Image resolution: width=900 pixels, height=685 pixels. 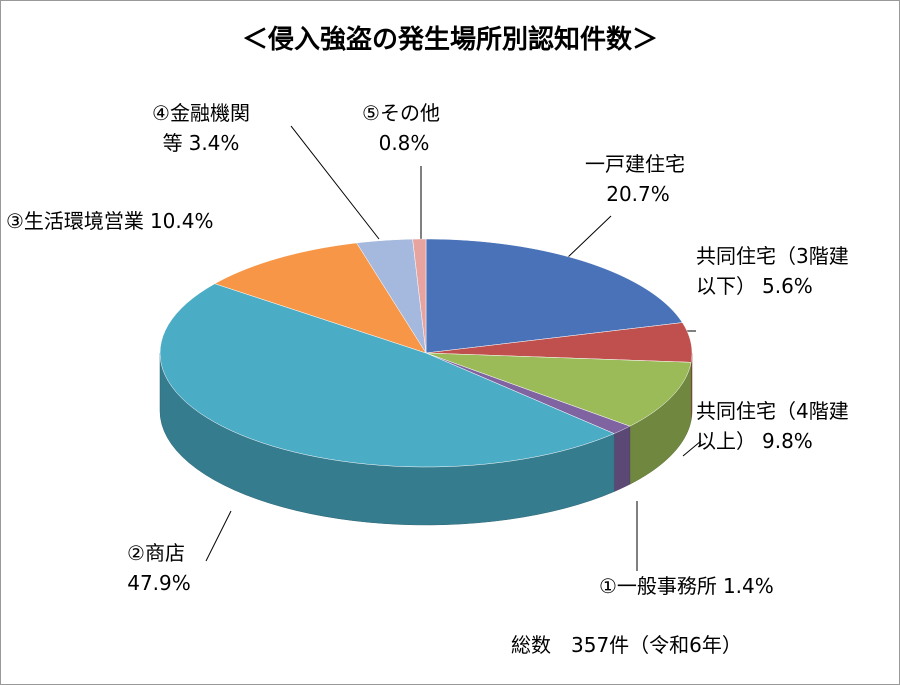 What do you see at coordinates (404, 143) in the screenshot?
I see `value-label: 0.8%` at bounding box center [404, 143].